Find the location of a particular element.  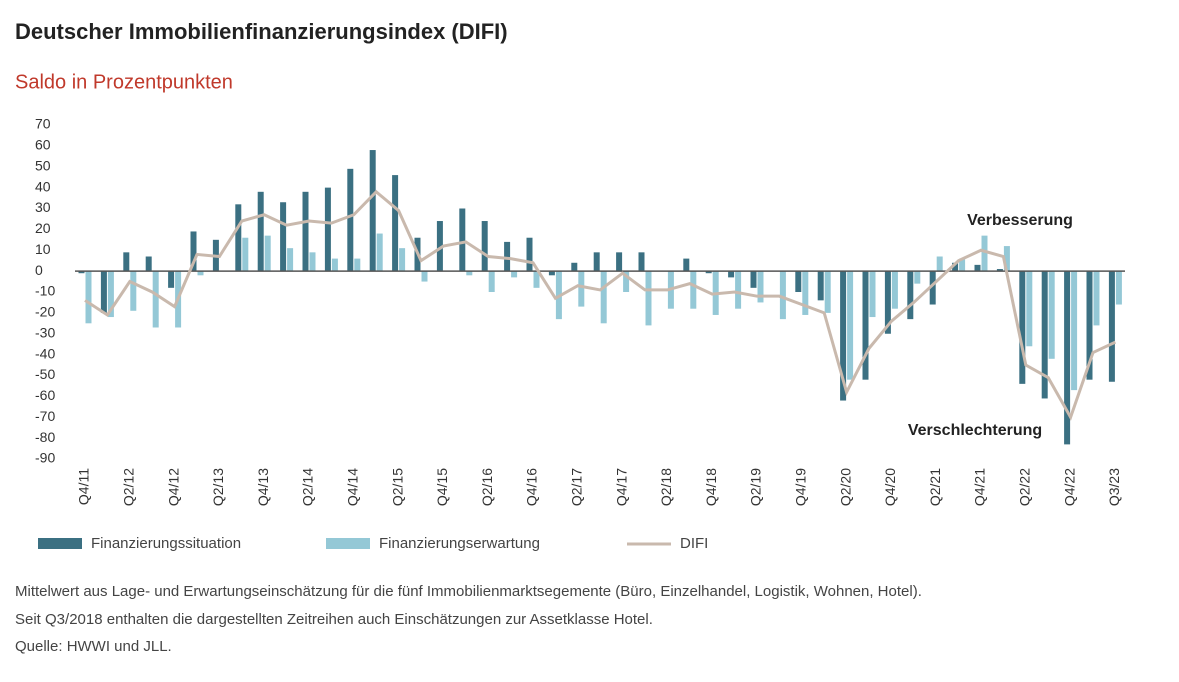

x-tick-label: Q2/21 is located at coordinates (935, 487).